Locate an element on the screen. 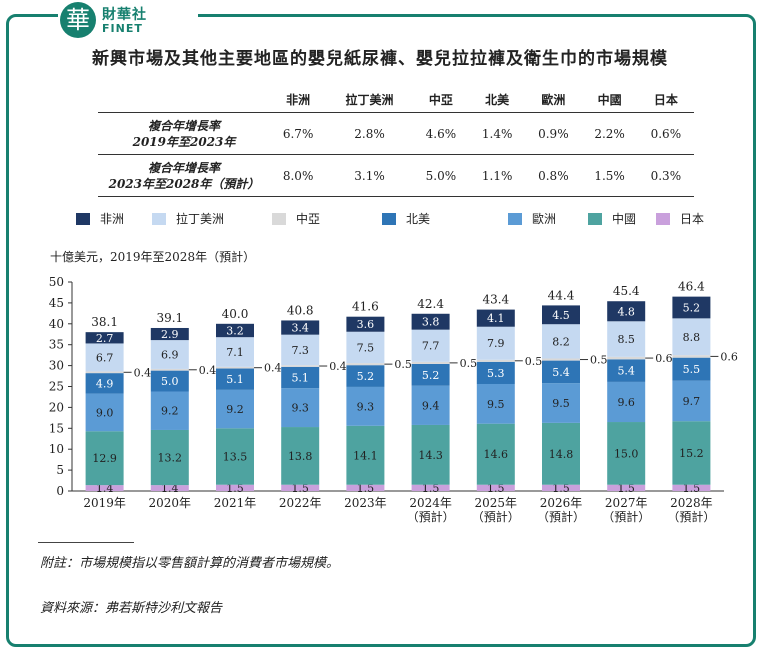 The image size is (760, 663). cagr-header-cell: 非洲 is located at coordinates (298, 99).